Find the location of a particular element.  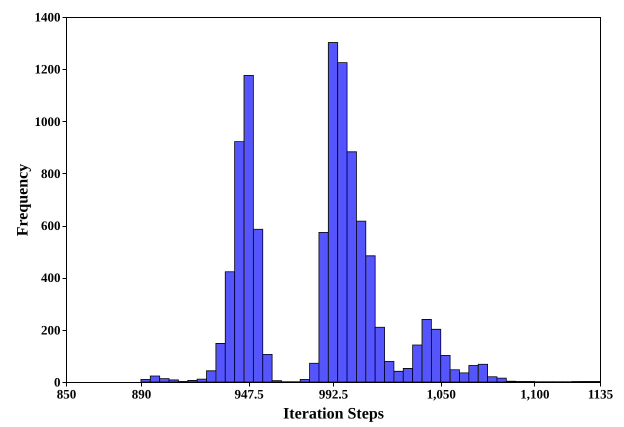

y-tick-label: 1200 is located at coordinates (47, 69).